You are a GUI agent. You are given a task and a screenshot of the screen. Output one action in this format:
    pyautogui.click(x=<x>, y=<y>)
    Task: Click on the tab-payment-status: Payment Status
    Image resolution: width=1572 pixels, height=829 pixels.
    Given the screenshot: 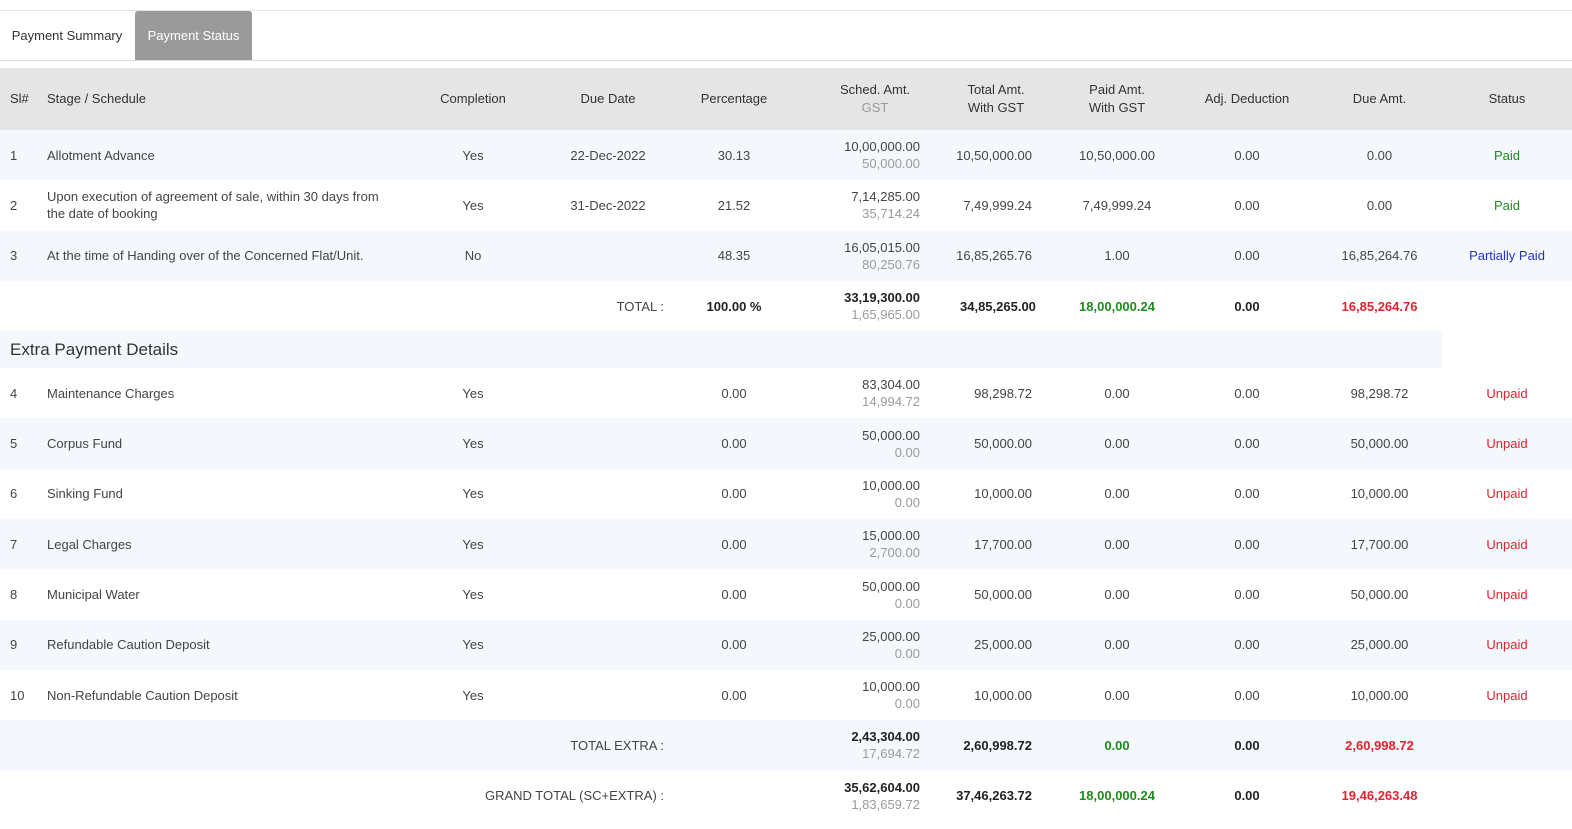 What is the action you would take?
    pyautogui.click(x=193, y=35)
    